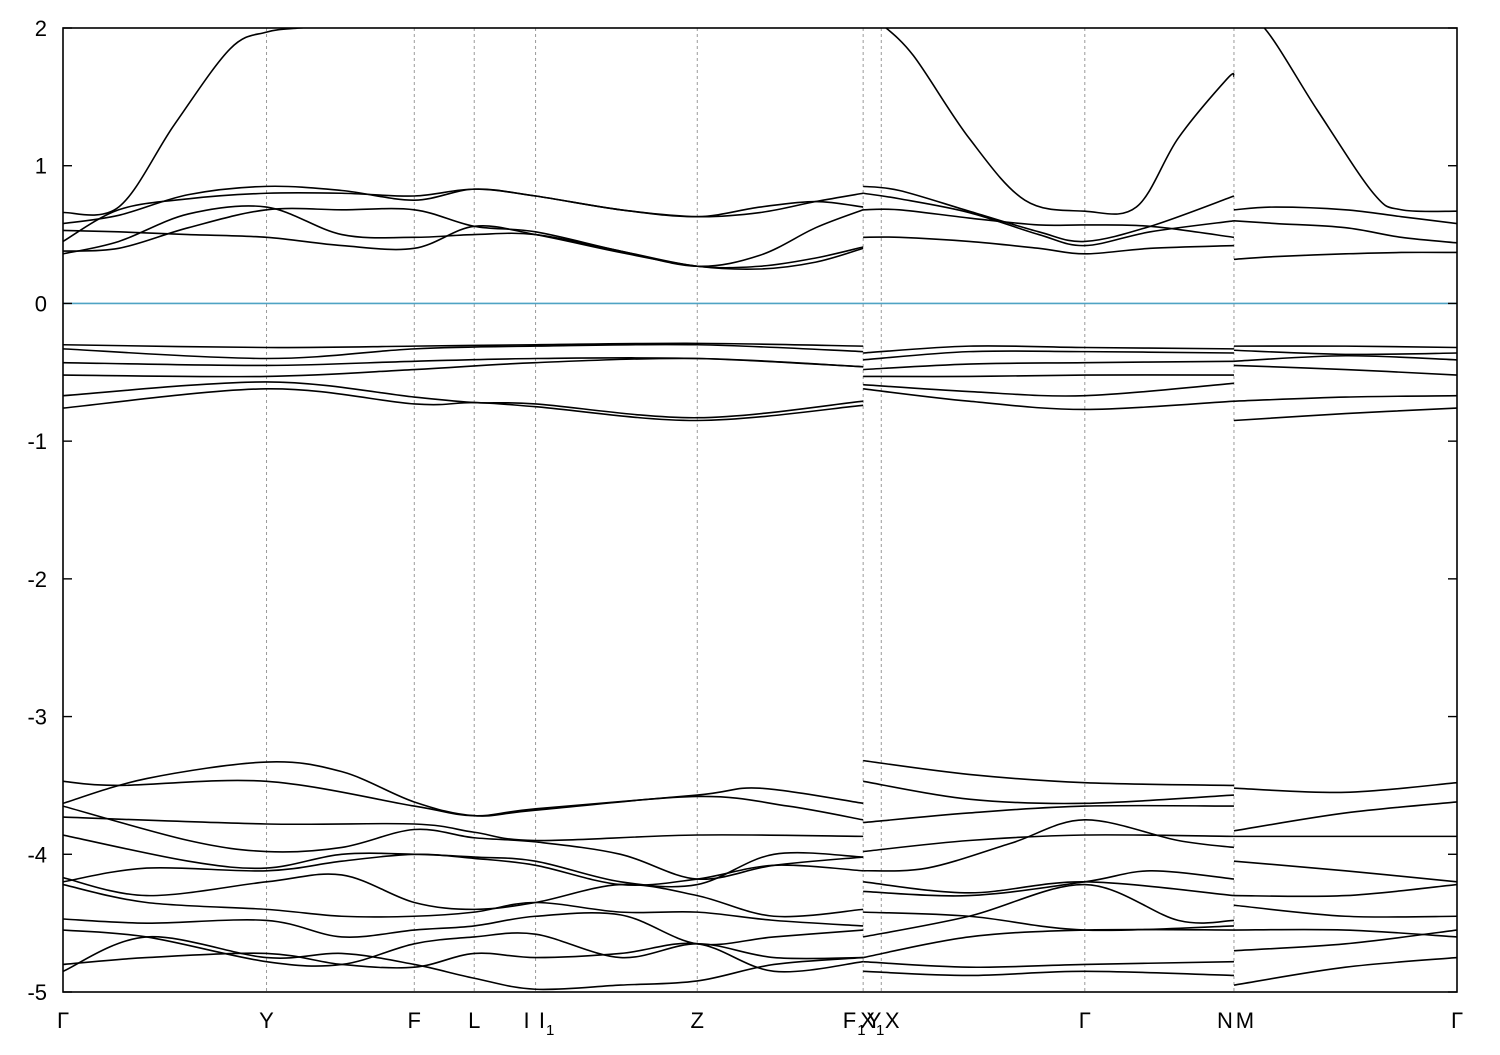 The image size is (1500, 1055). I want to click on y-tick-label: -3, so click(37, 717).